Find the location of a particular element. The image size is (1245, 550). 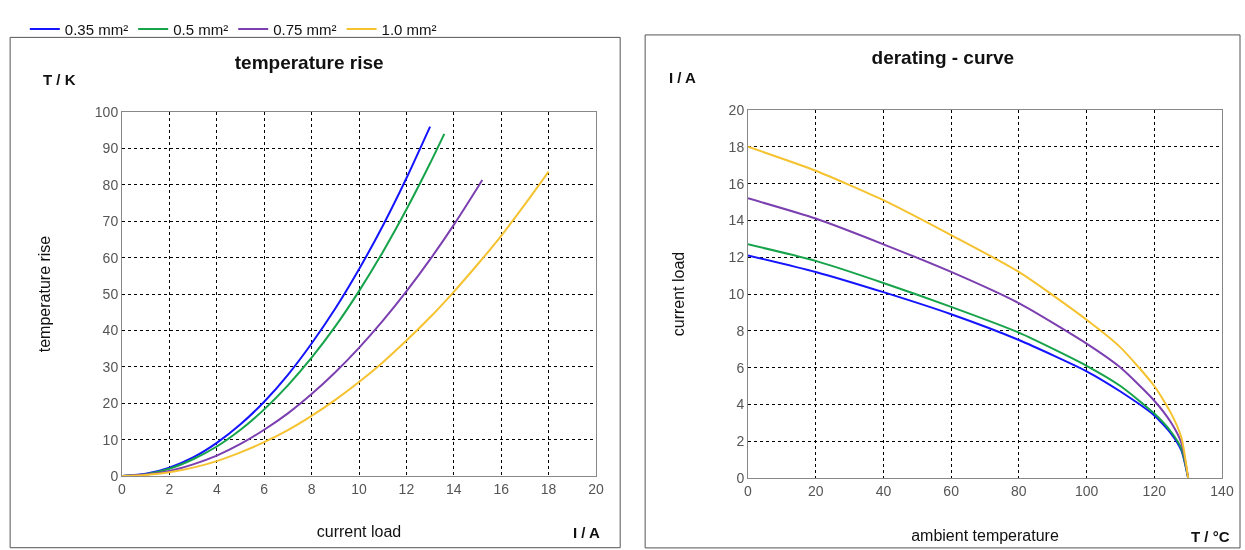

y-tick-label: 14 is located at coordinates (736, 220).